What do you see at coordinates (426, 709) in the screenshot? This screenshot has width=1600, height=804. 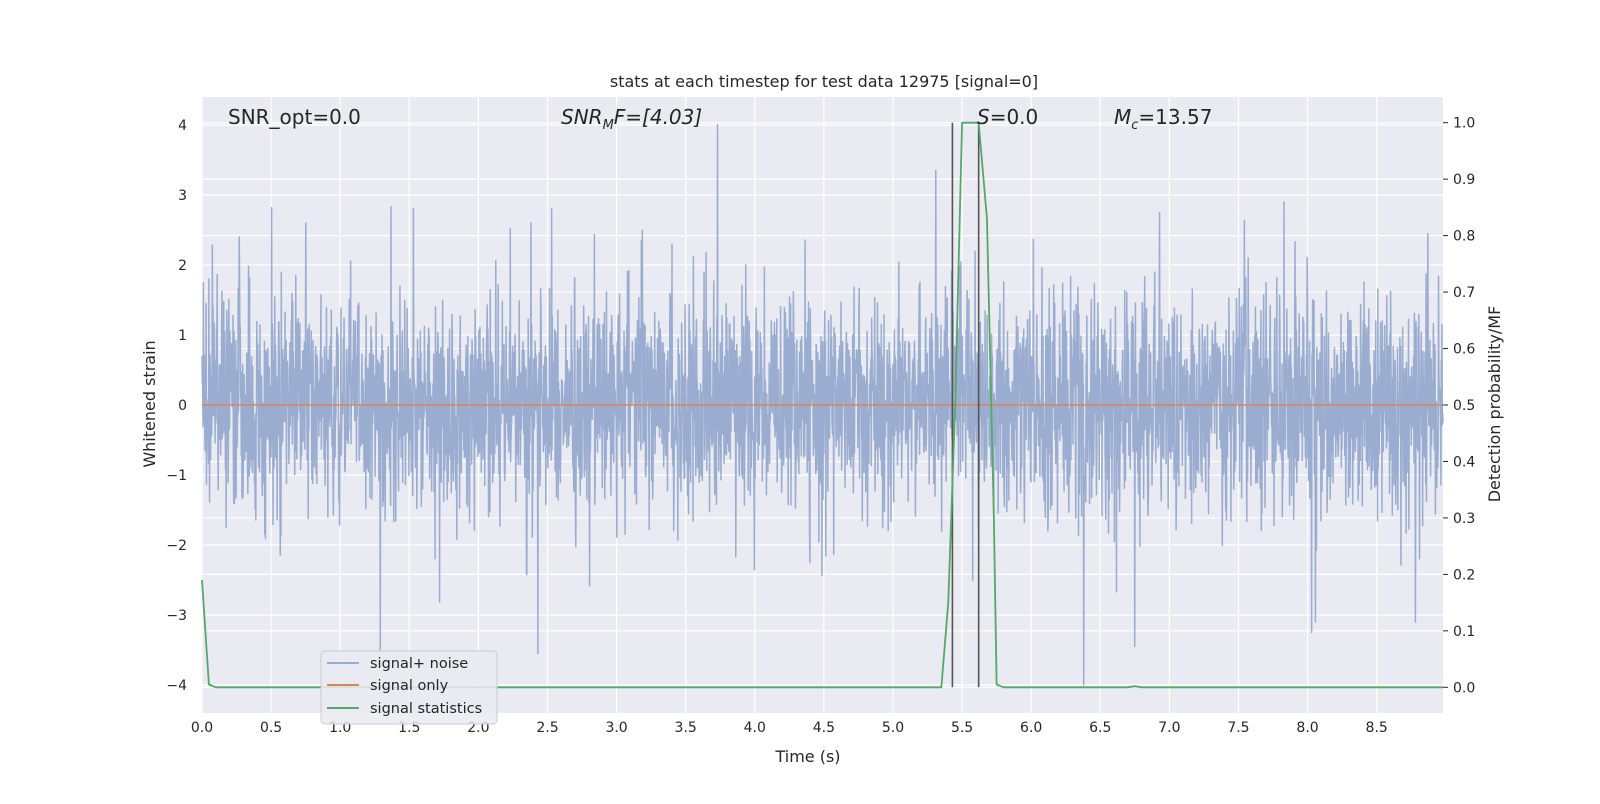 I see `legend-label-signal-statistics: signal statistics` at bounding box center [426, 709].